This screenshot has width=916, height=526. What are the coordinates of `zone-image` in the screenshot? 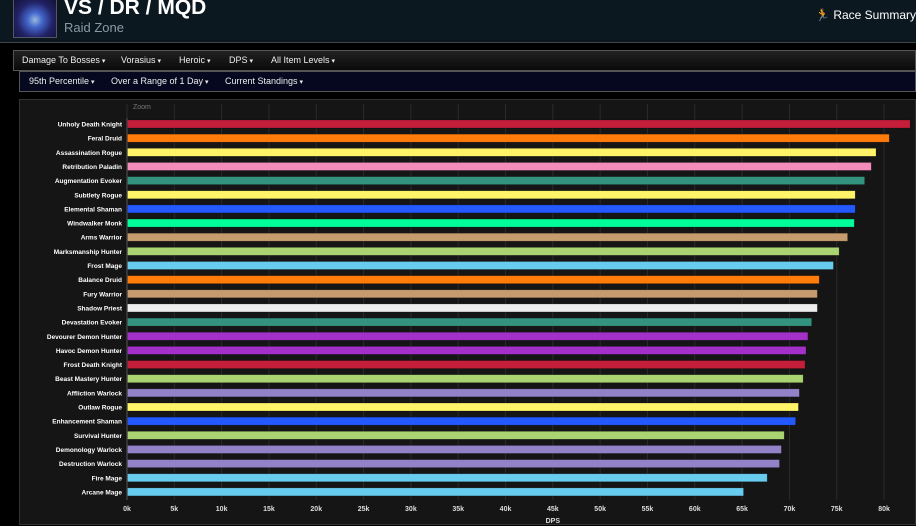 It's located at (35, 19).